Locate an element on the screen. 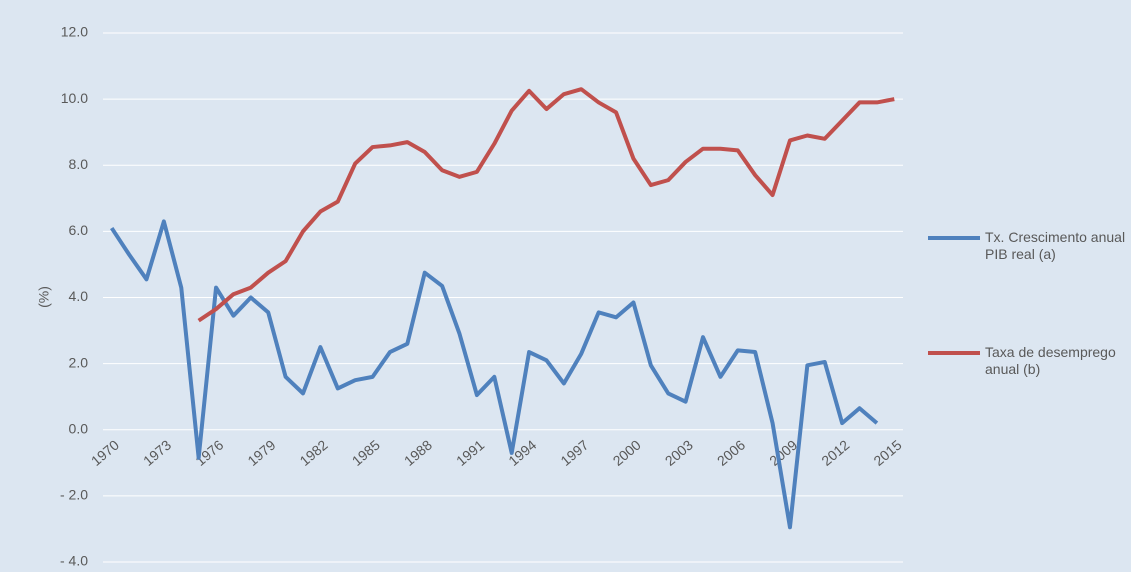 Image resolution: width=1131 pixels, height=572 pixels. x-tick-label: 2000 is located at coordinates (627, 452).